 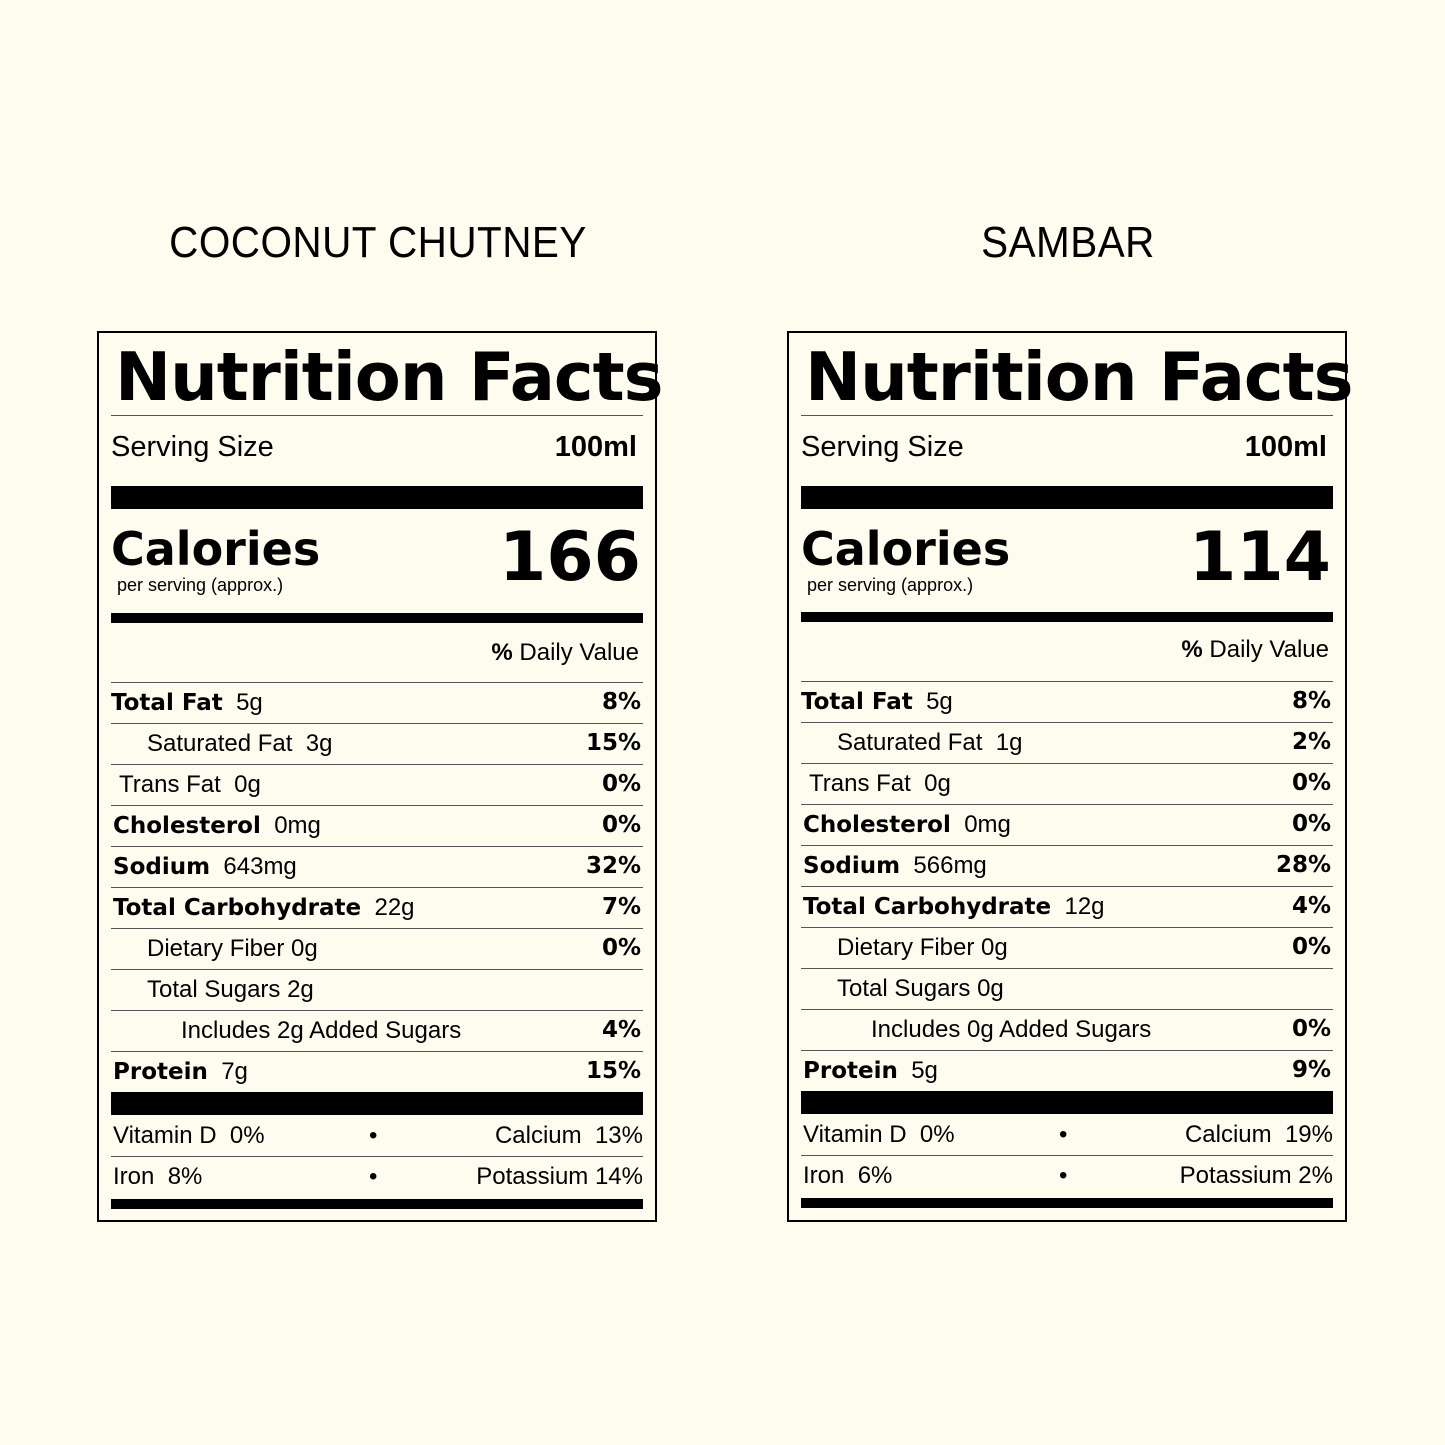 I want to click on nutrient-row-sodium: Sodium 566mg 28%, so click(x=1067, y=865).